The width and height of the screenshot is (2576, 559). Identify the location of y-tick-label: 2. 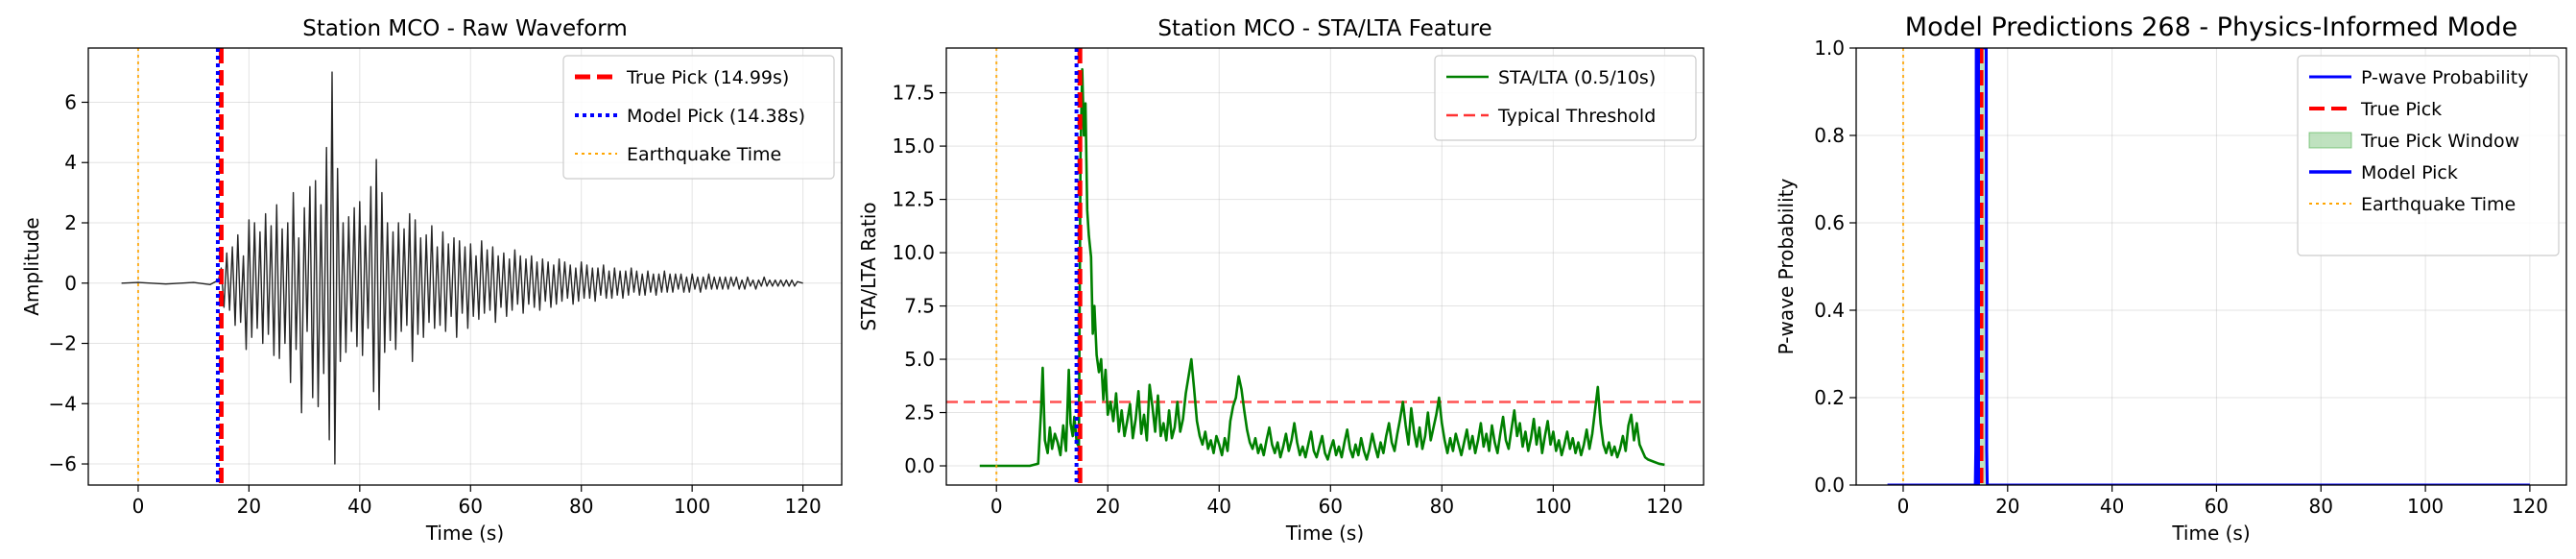
(70, 222).